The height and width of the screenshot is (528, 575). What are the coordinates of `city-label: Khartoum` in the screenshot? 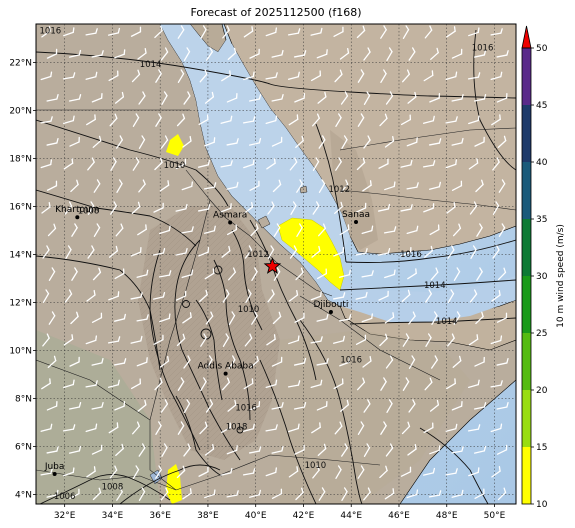 It's located at (77, 210).